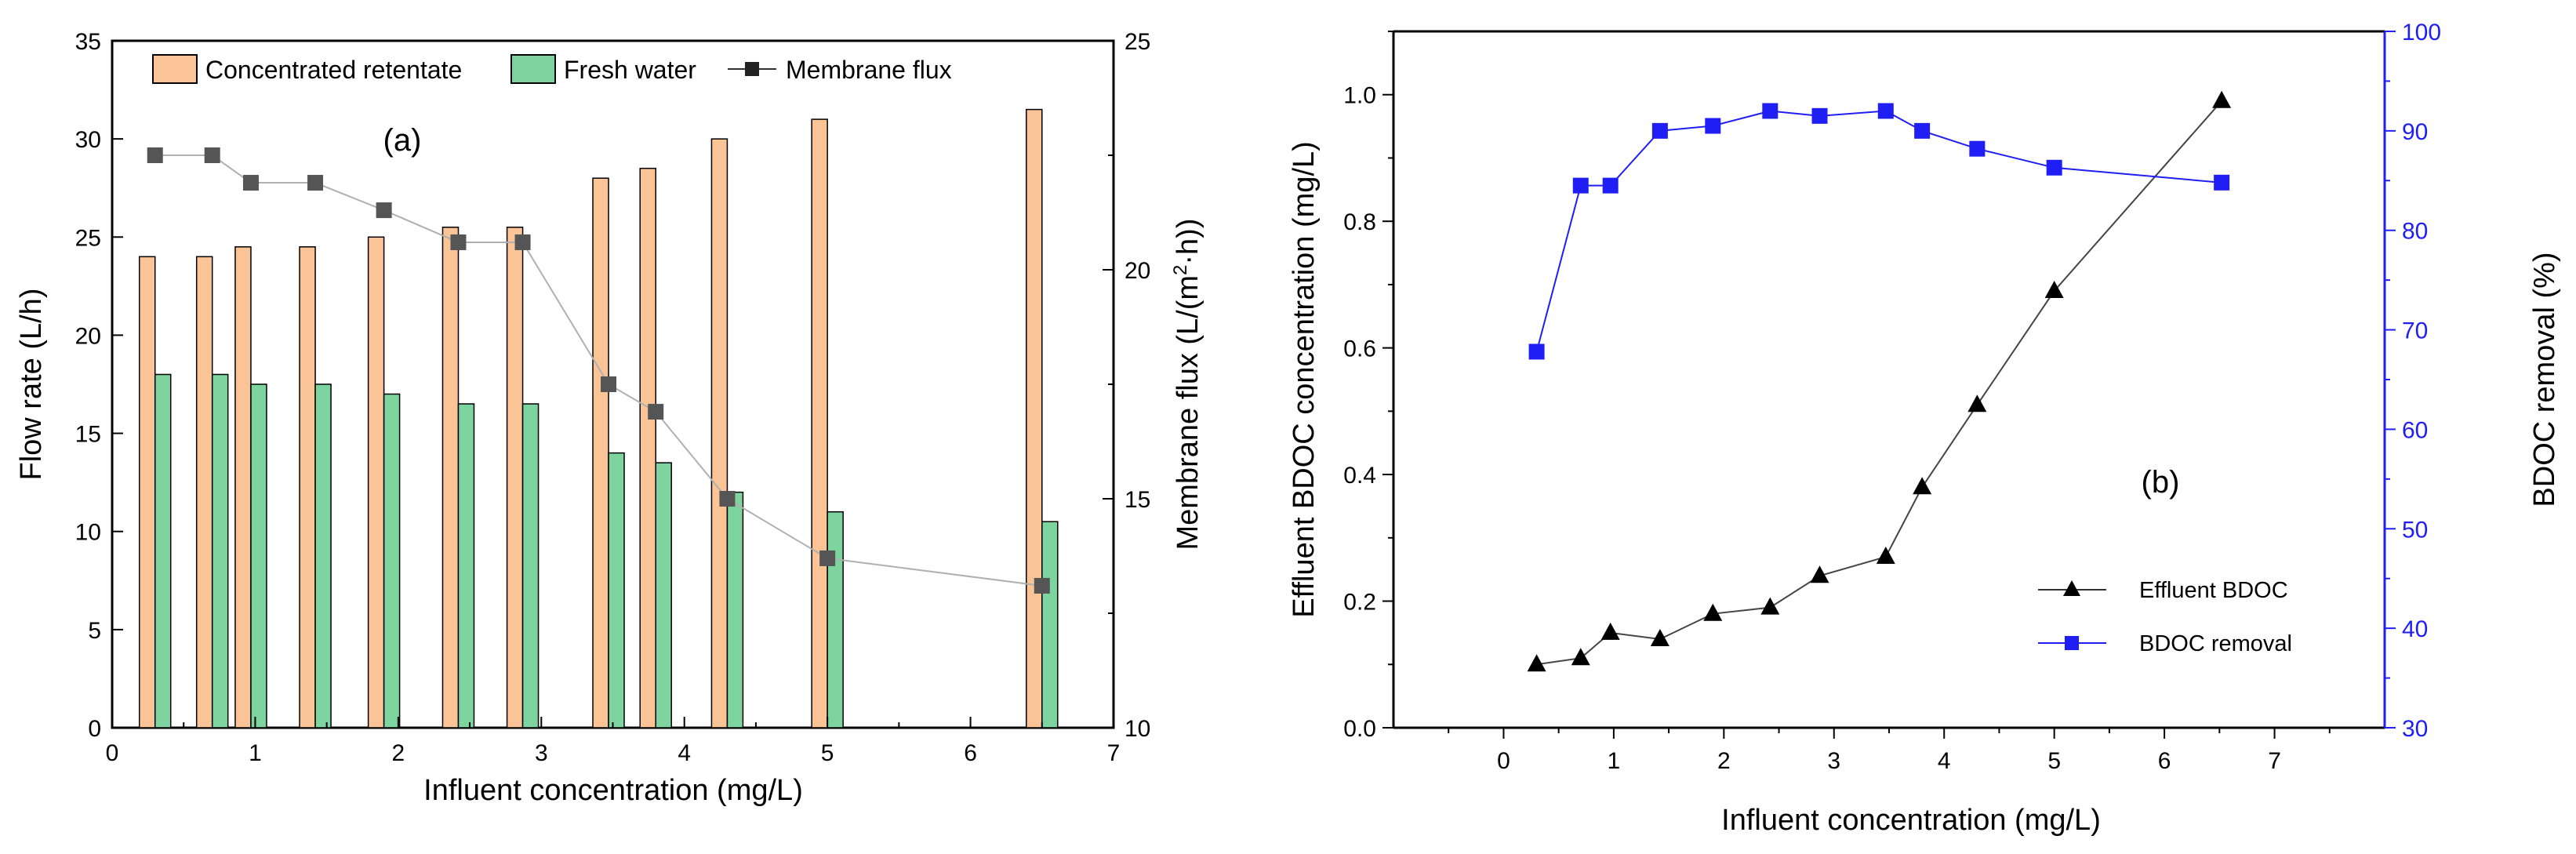  What do you see at coordinates (398, 753) in the screenshot?
I see `x-tick-label: 2` at bounding box center [398, 753].